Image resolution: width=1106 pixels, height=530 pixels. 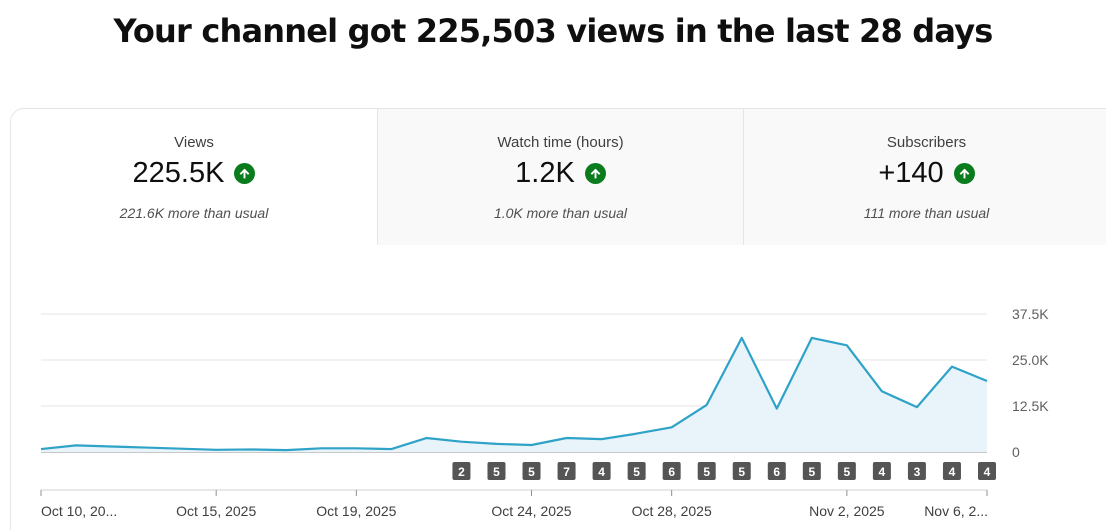 What do you see at coordinates (1030, 406) in the screenshot?
I see `y-tick-label: 12.5K` at bounding box center [1030, 406].